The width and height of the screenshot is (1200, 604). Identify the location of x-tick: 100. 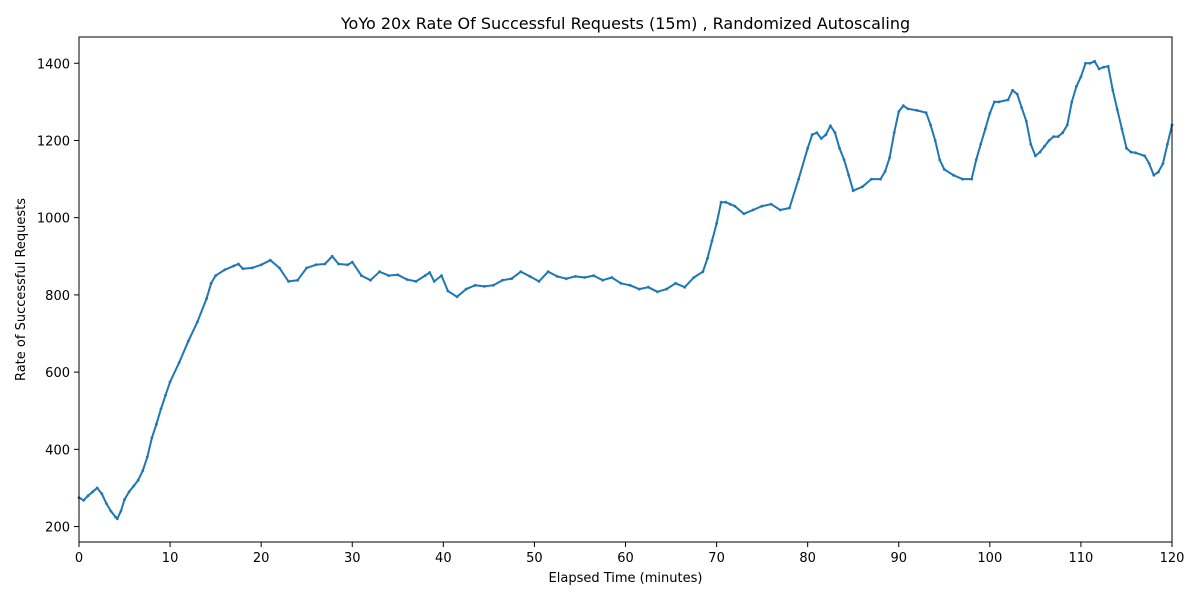
(989, 554).